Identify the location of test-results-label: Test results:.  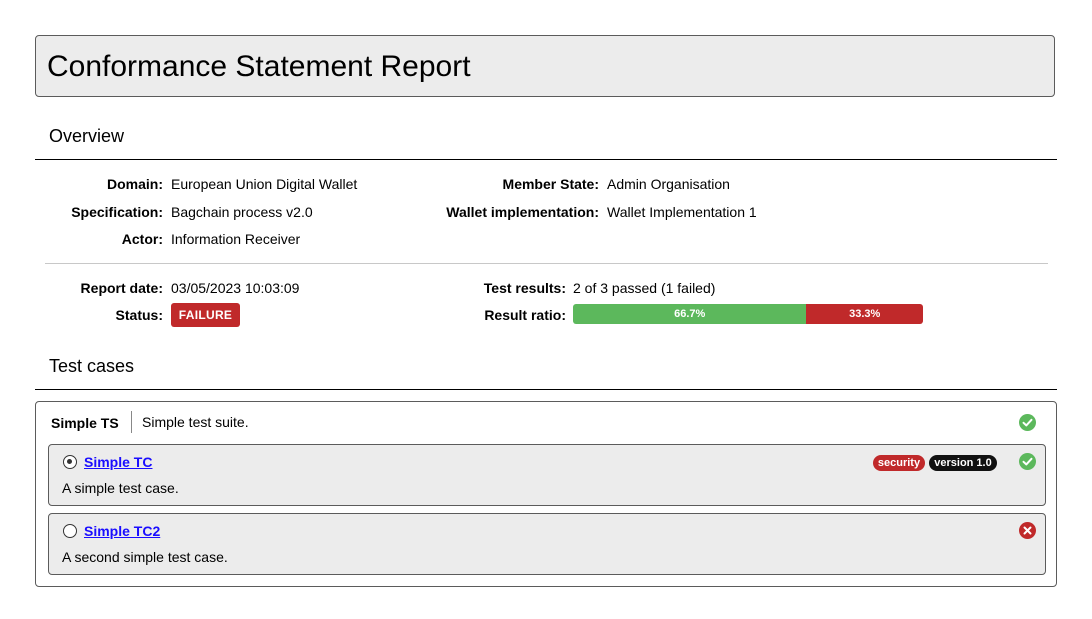
(524, 288).